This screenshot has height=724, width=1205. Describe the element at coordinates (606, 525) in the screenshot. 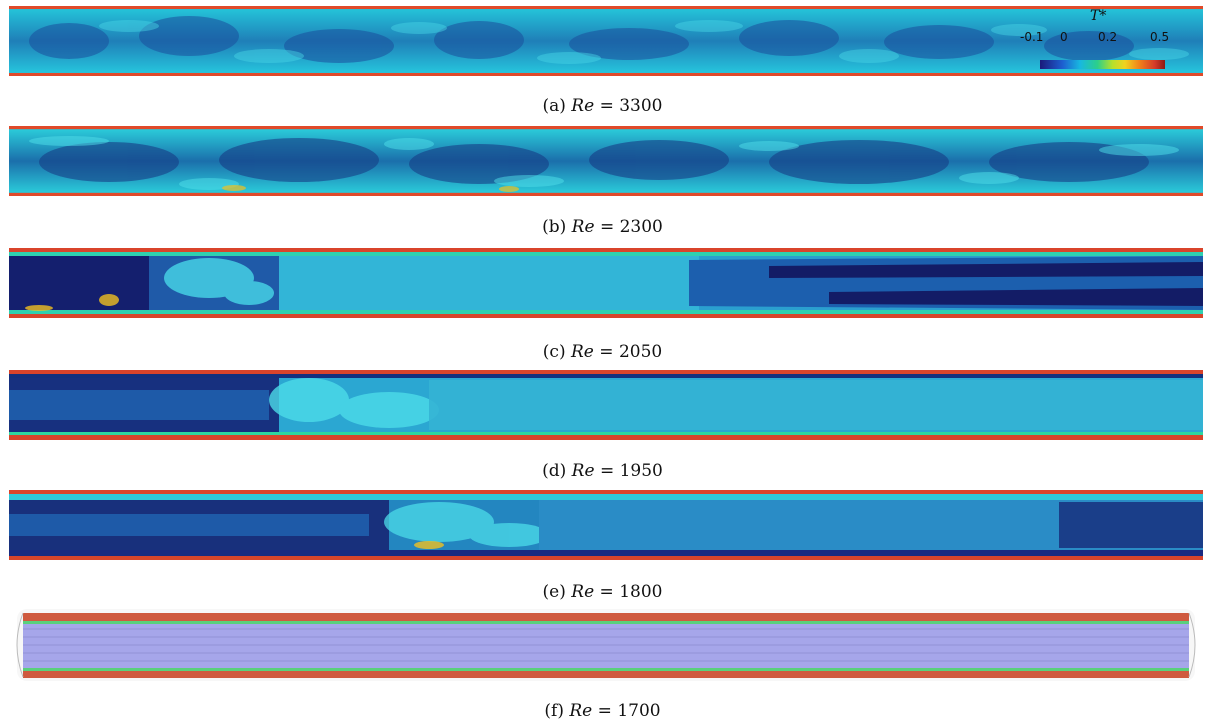

I see `panel-e-temperature-field` at that location.